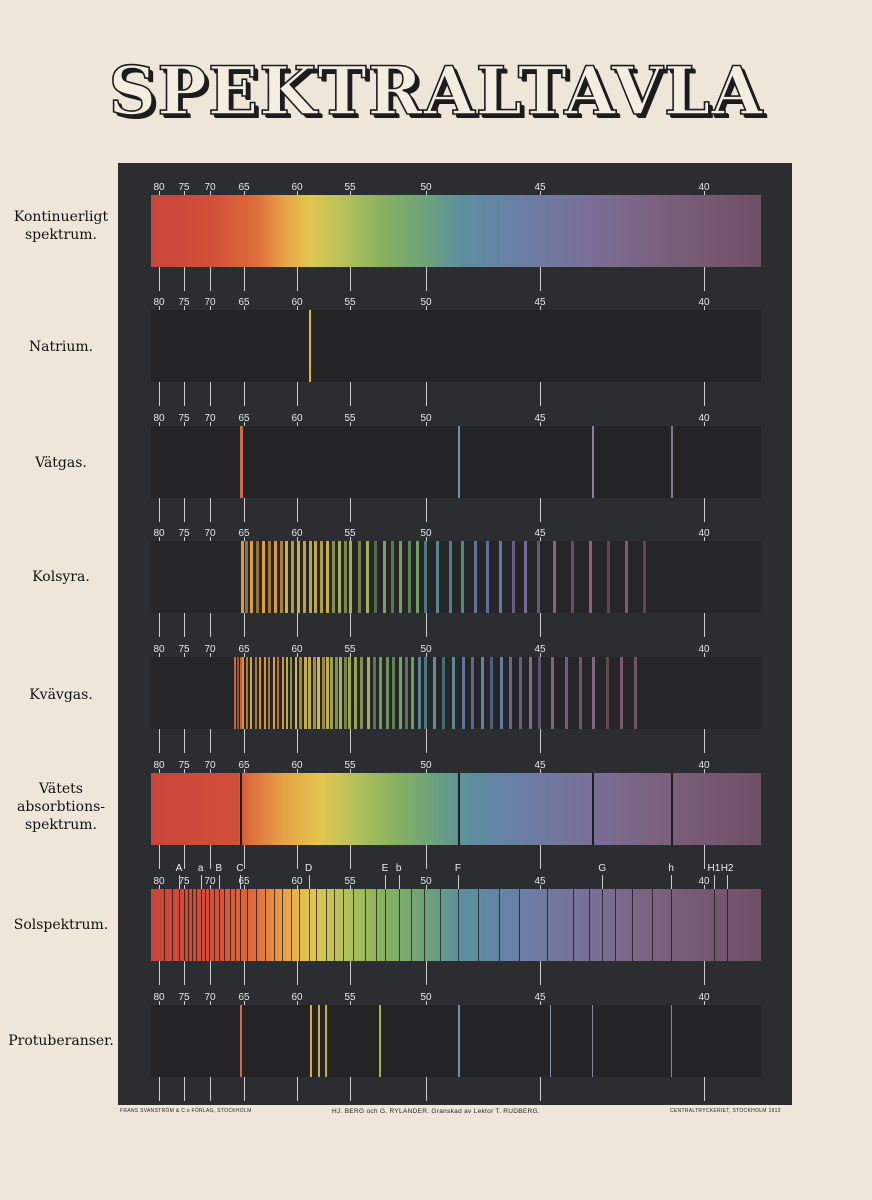 The height and width of the screenshot is (1200, 872). Describe the element at coordinates (186, 1111) in the screenshot. I see `footer-publisher: FRANS SVANSTRÖM & C:o FÖRLAG, STOCKHOLM` at that location.